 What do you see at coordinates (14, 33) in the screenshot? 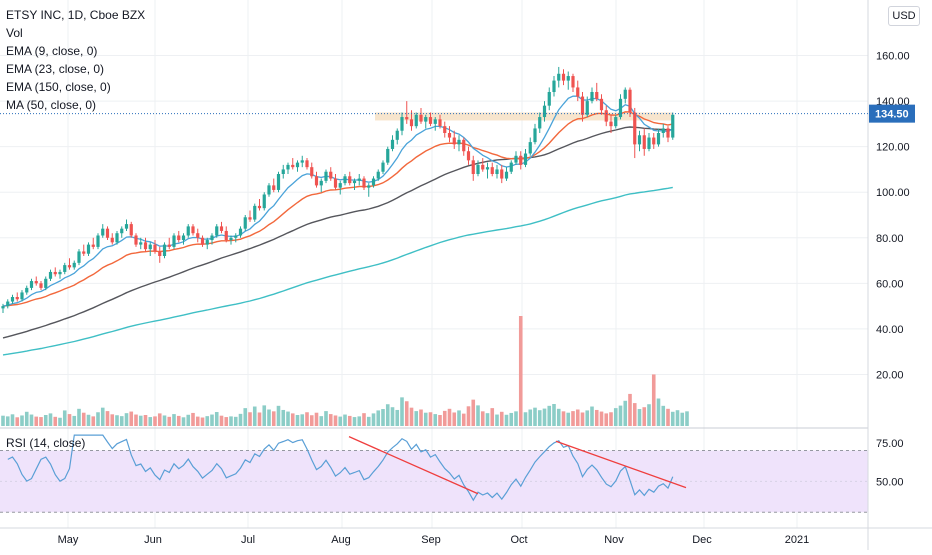
I see `legend-volume: Vol` at bounding box center [14, 33].